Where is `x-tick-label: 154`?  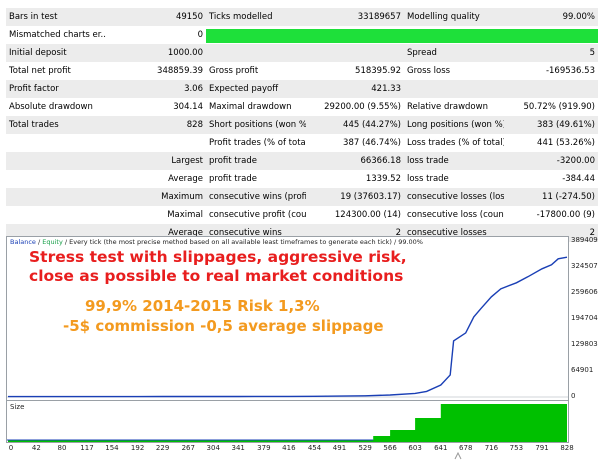 x-tick-label: 154 is located at coordinates (112, 448).